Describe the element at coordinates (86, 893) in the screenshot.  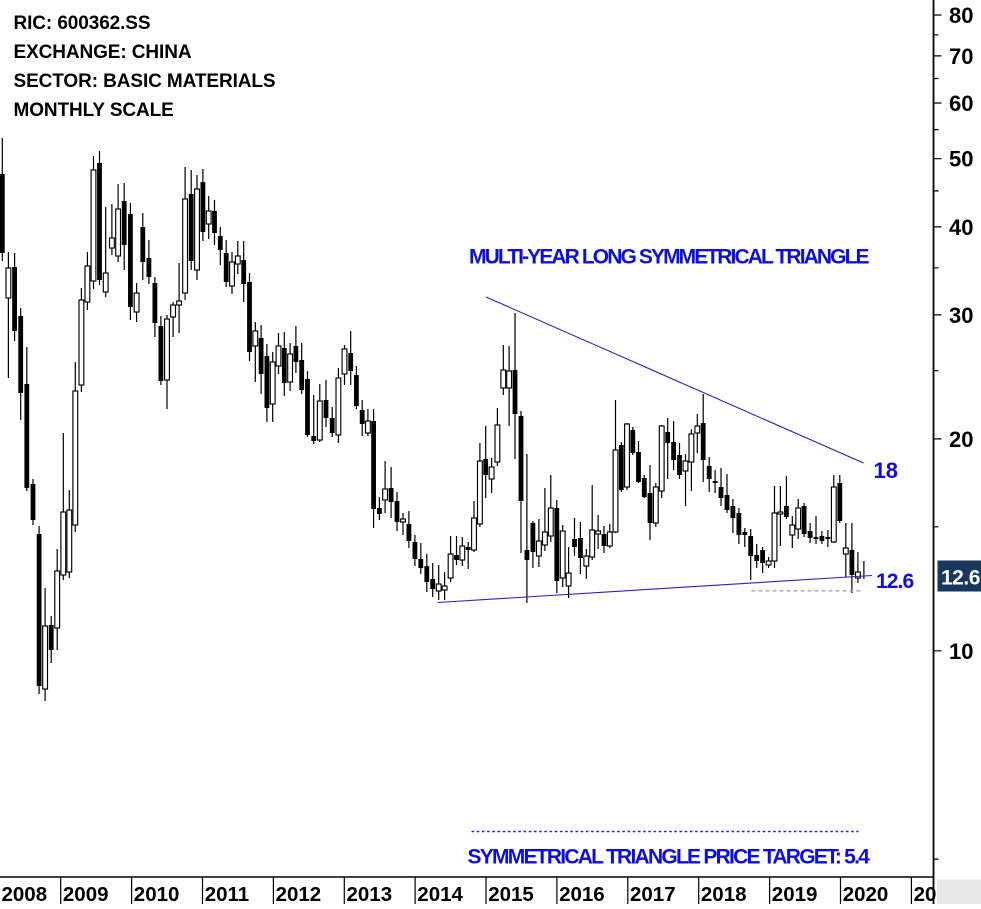
I see `svg-text: 2009` at that location.